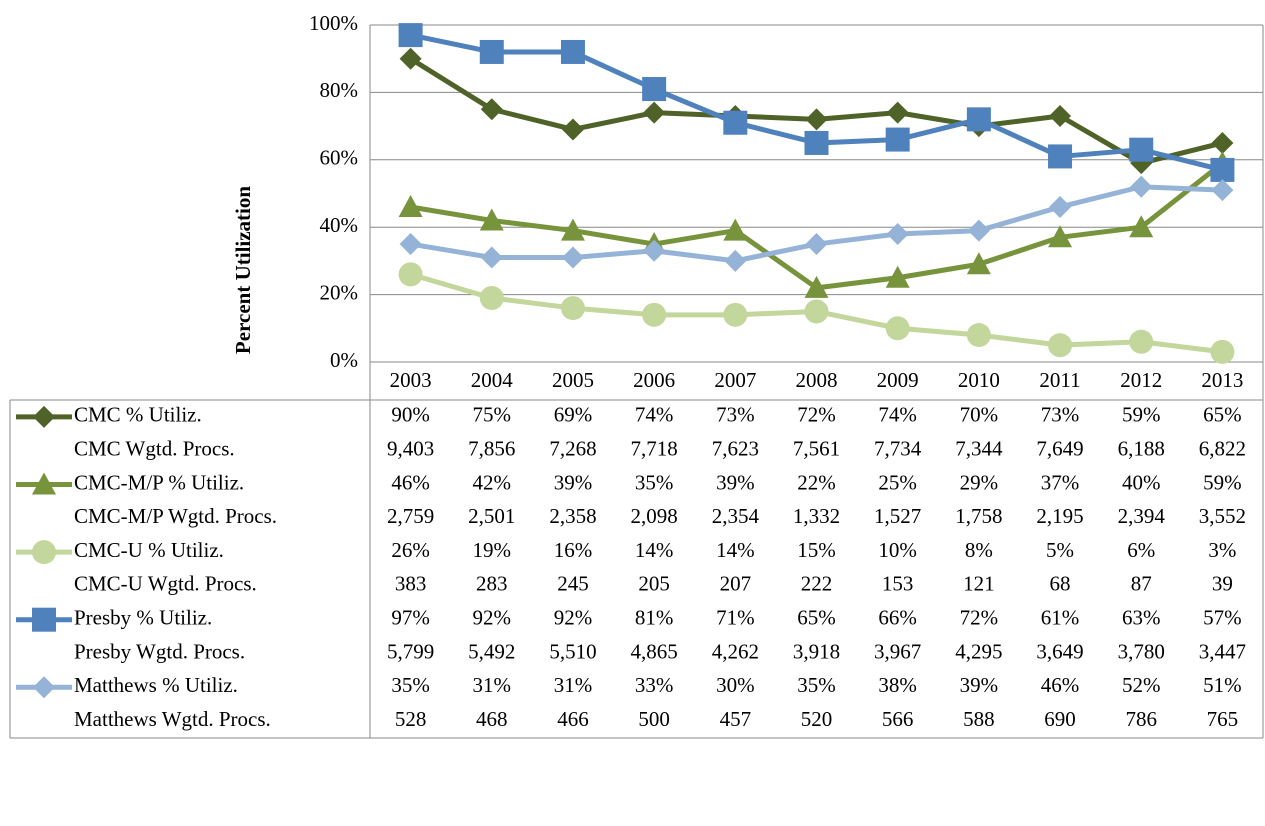  Describe the element at coordinates (410, 651) in the screenshot. I see `table-cell: 5,799` at that location.